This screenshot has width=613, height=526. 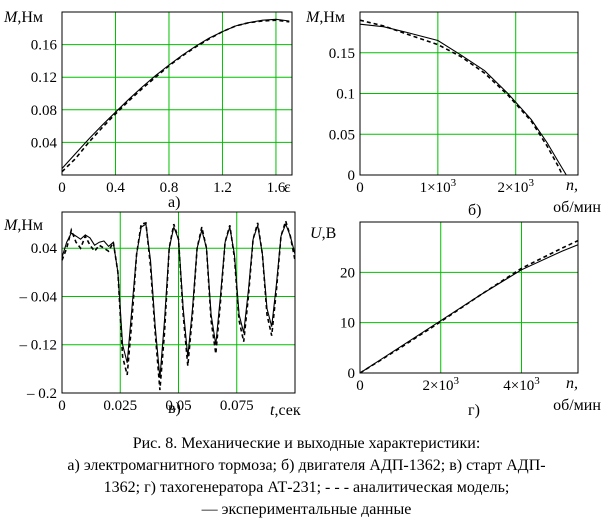 I want to click on y-tick-label: 10, so click(x=347, y=324).